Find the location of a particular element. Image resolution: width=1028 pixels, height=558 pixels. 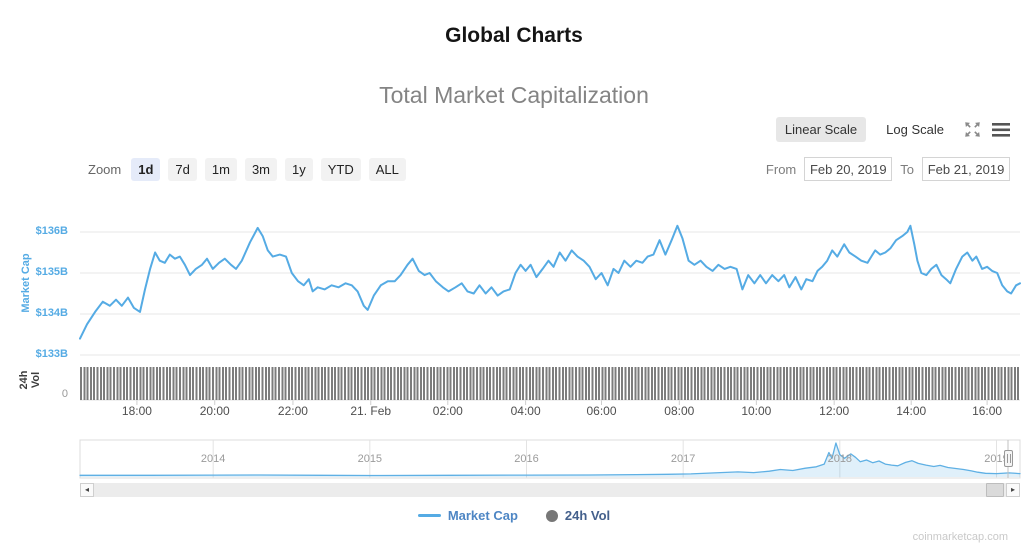

x-axis-tick-label: 12:00 is located at coordinates (834, 411).